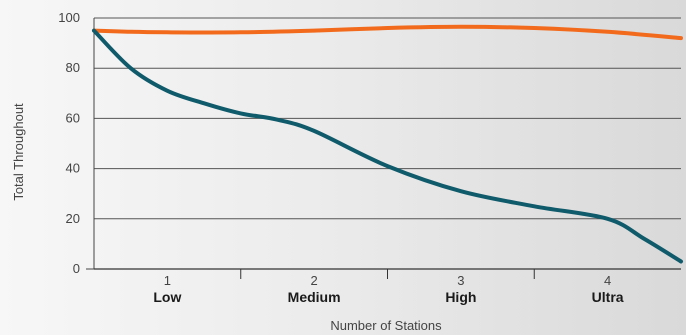 Image resolution: width=686 pixels, height=335 pixels. I want to click on y-axis-title: Total Throughout, so click(18, 152).